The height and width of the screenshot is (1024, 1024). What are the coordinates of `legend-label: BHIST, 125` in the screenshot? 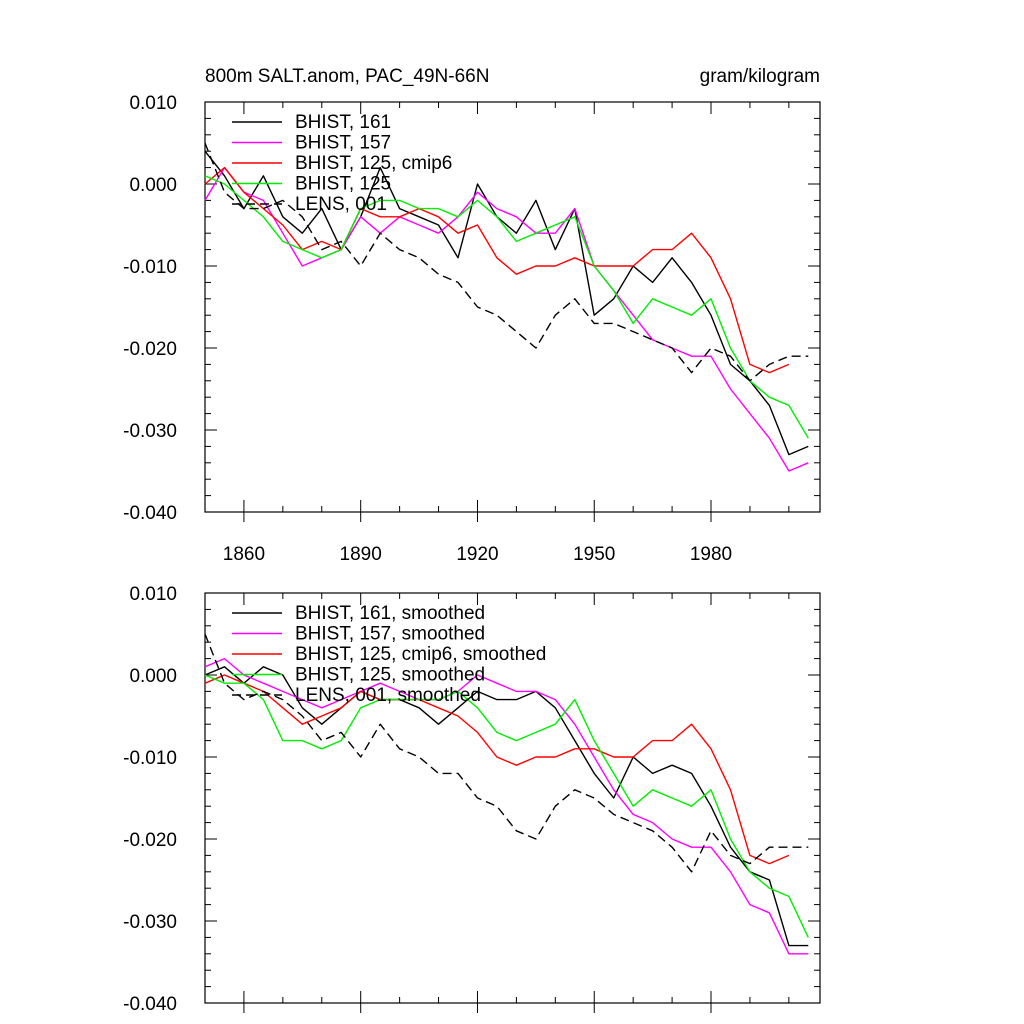 It's located at (343, 184).